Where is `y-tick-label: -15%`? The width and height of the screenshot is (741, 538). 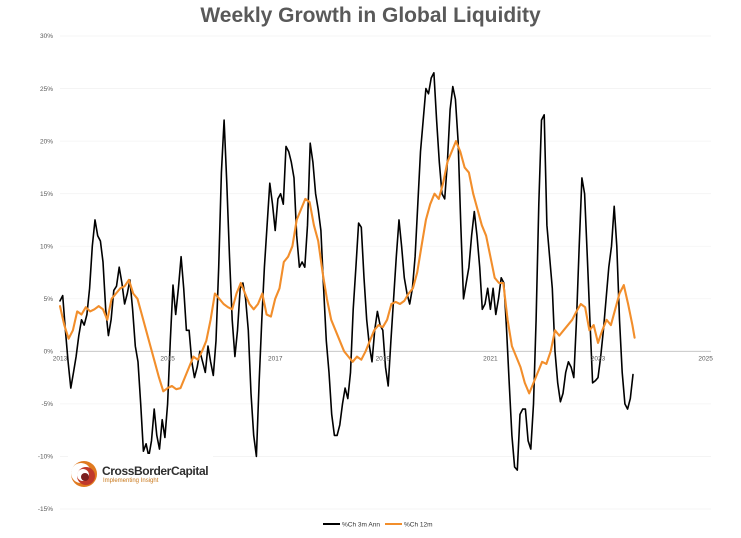 y-tick-label: -15% is located at coordinates (45, 509).